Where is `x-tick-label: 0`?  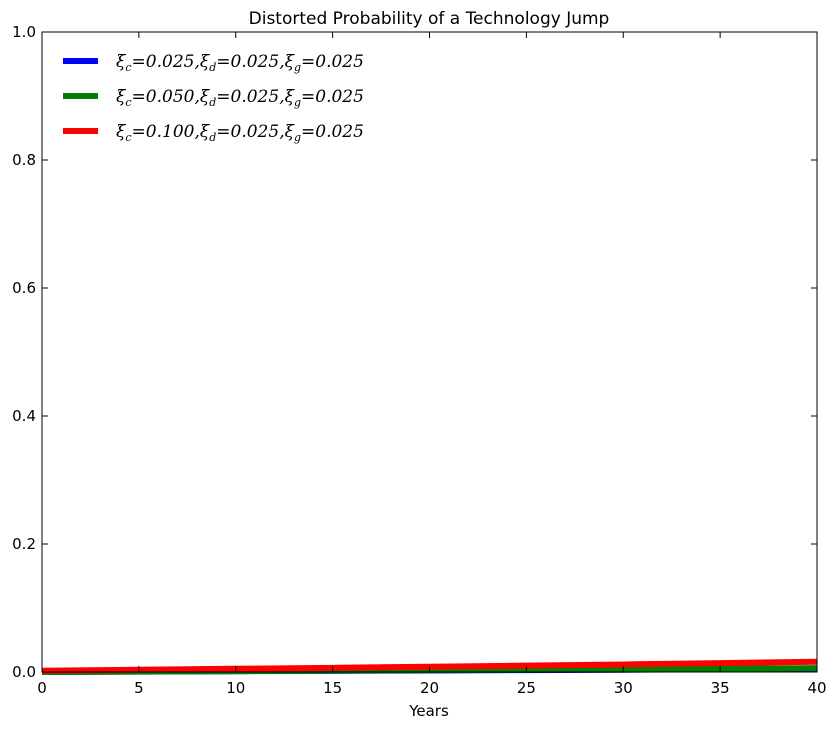
x-tick-label: 0 is located at coordinates (42, 688).